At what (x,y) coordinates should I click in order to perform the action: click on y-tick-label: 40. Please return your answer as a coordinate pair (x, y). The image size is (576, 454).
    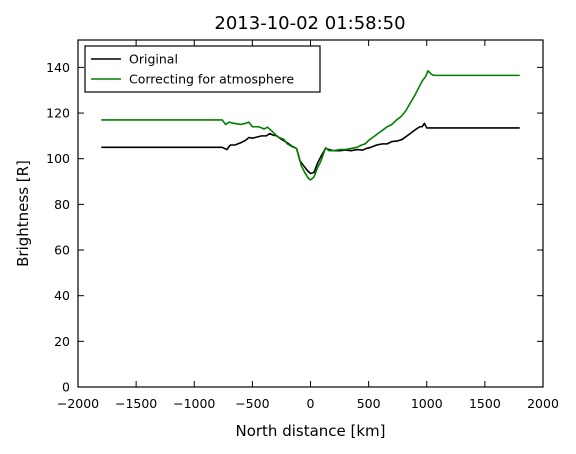
    Looking at the image, I should click on (62, 295).